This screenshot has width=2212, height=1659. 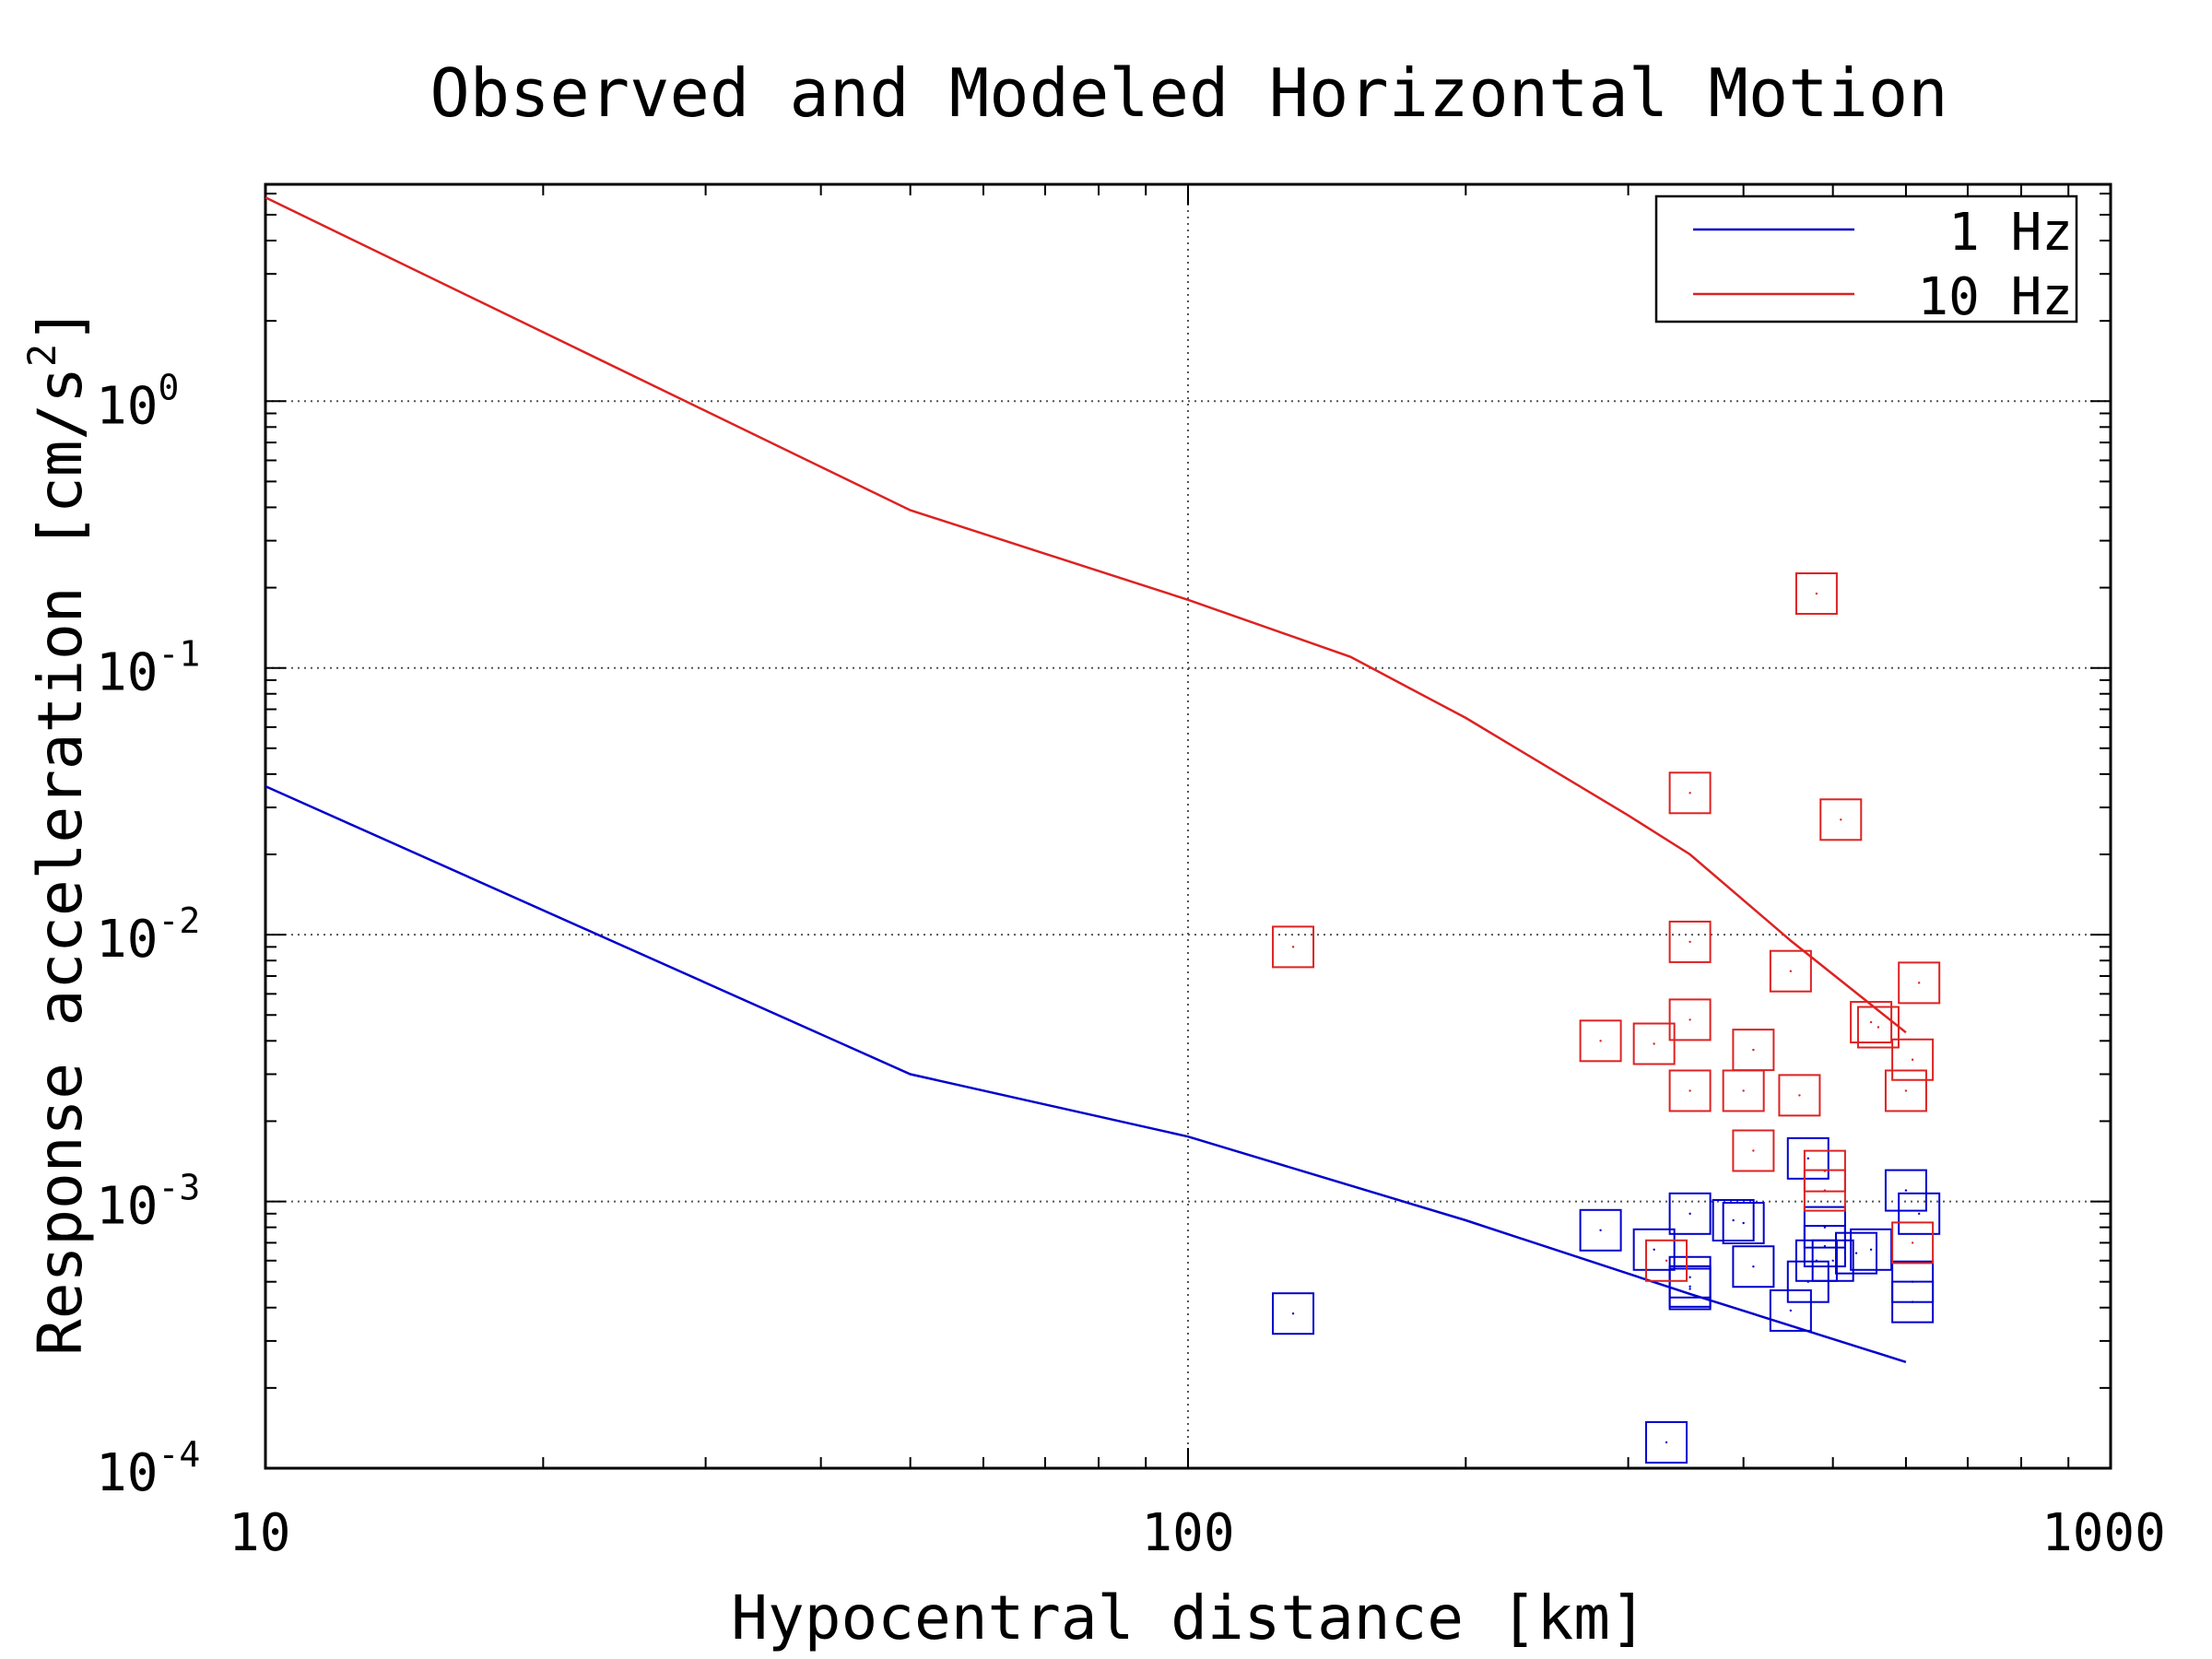 I want to click on legend-box, so click(x=1866, y=259).